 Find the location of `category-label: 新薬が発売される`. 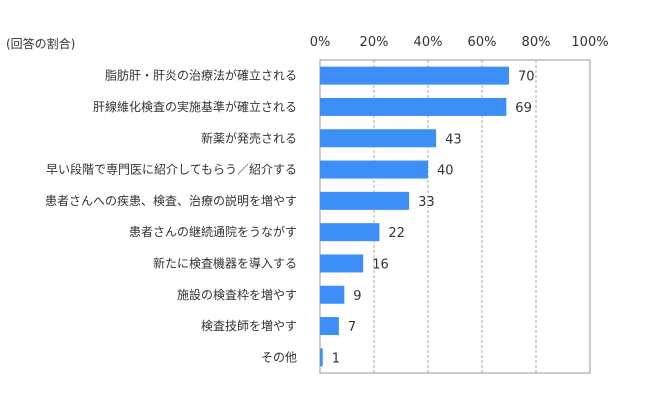

category-label: 新薬が発売される is located at coordinates (249, 137).